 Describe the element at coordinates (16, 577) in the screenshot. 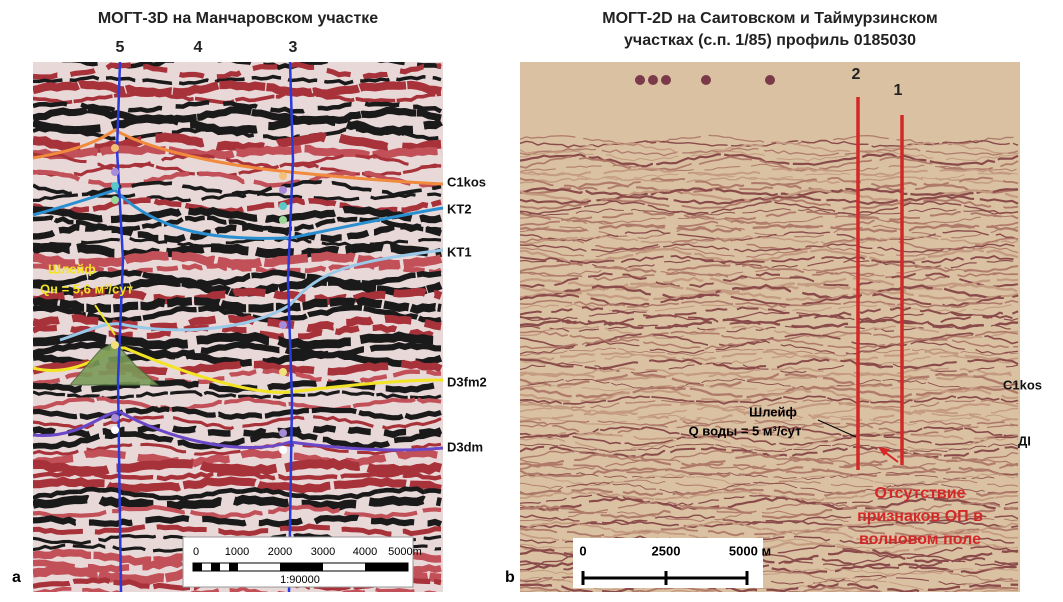

I see `panel-letter: a` at that location.